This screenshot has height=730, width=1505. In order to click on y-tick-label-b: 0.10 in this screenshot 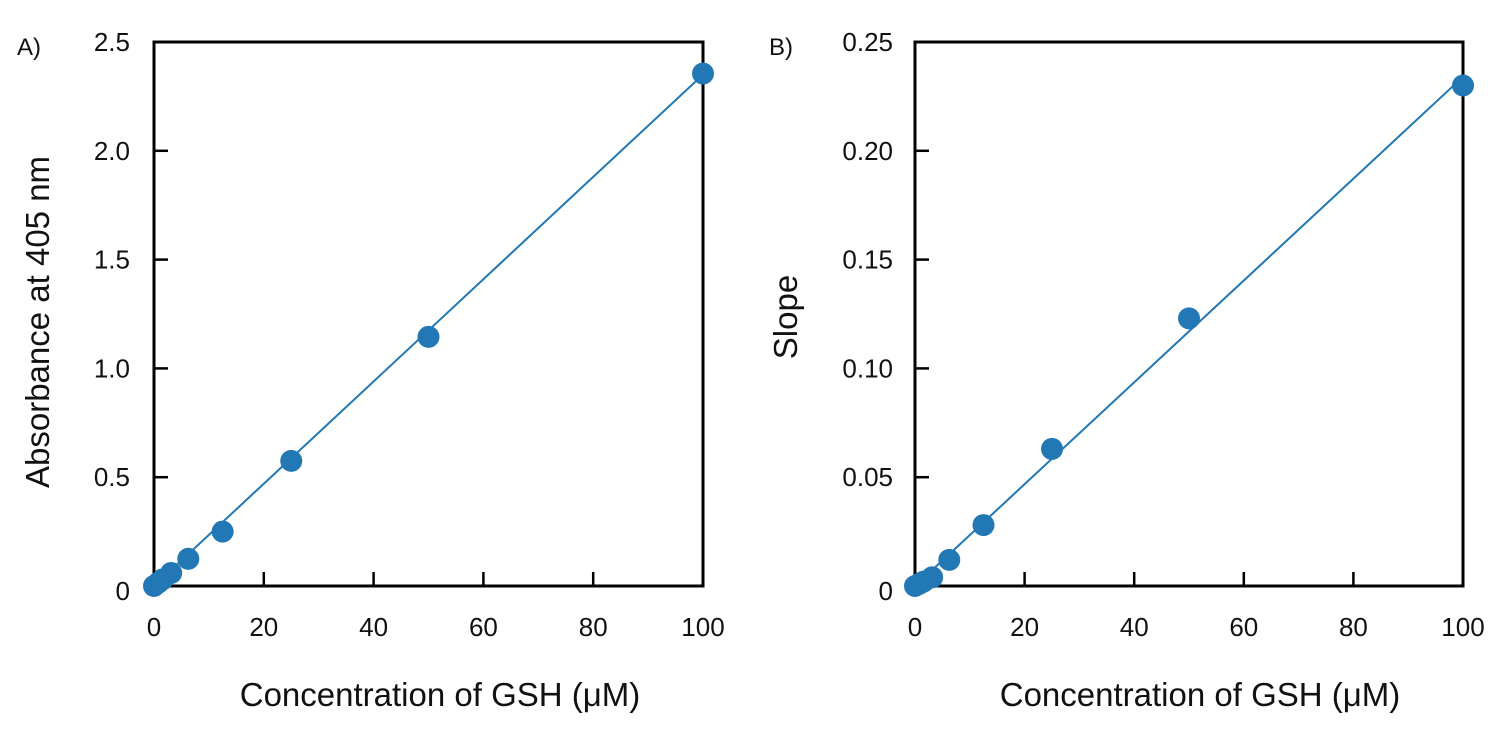, I will do `click(867, 368)`.